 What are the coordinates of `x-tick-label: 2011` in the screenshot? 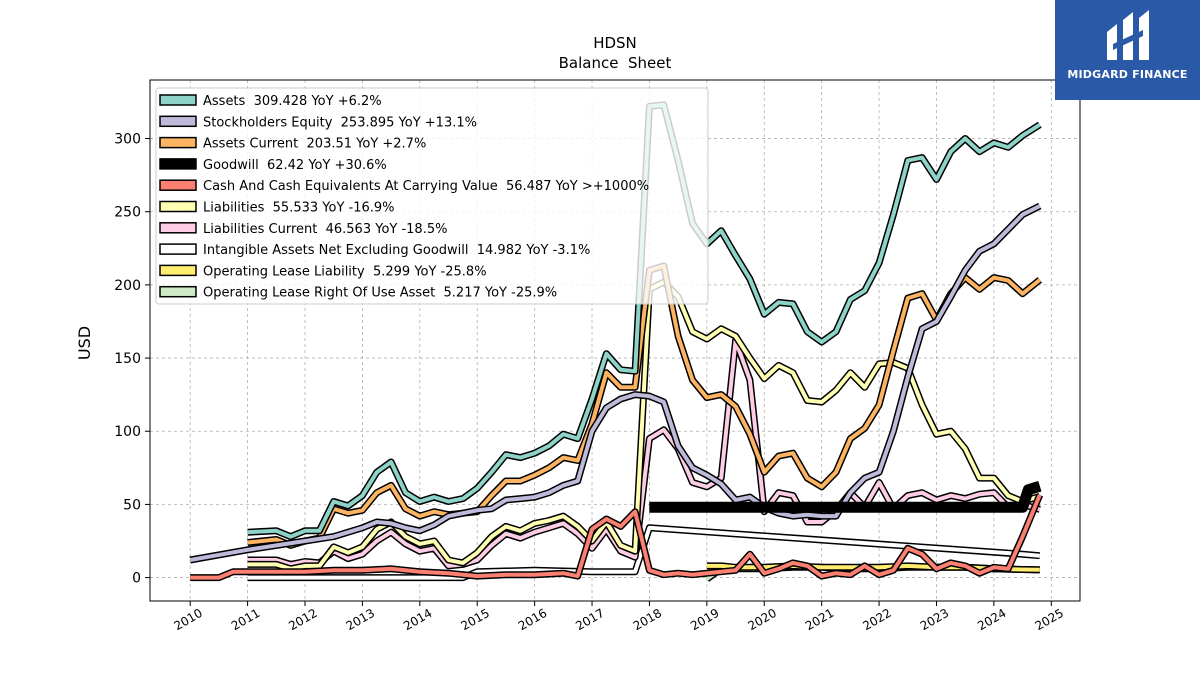 It's located at (245, 619).